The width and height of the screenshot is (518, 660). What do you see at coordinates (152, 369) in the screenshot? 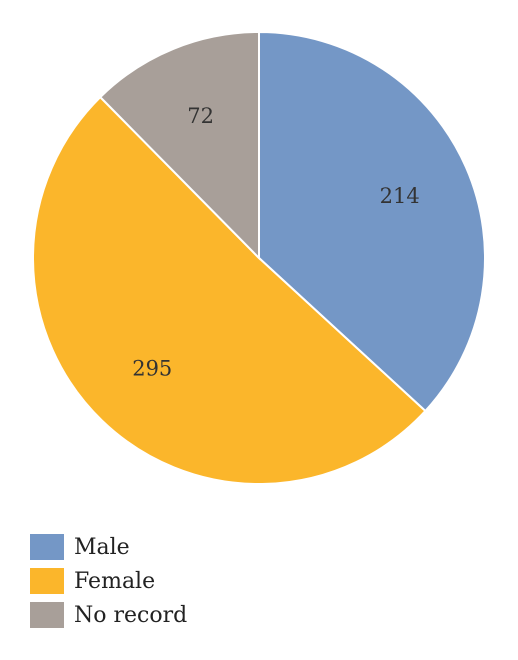
I see `data-label-female: 295` at bounding box center [152, 369].